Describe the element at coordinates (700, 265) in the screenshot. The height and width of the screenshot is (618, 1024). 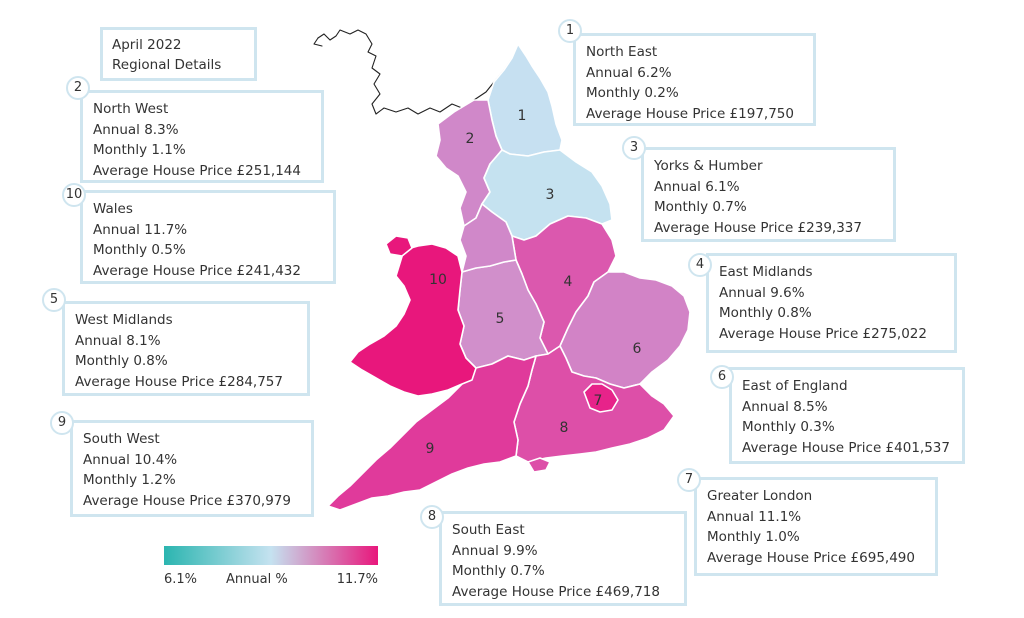
I see `badge-east-midlands: 4` at that location.